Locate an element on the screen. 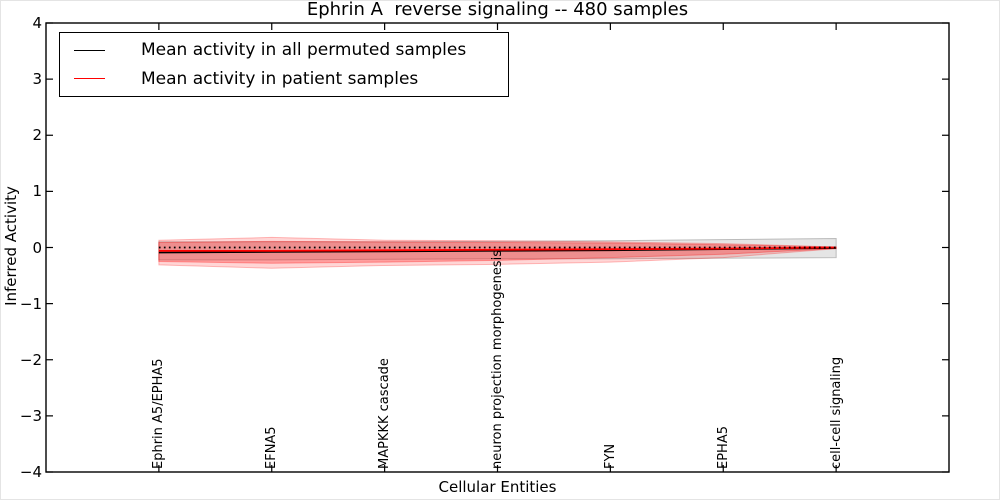 This screenshot has width=1000, height=500. y-tick-label: −2 is located at coordinates (30, 359).